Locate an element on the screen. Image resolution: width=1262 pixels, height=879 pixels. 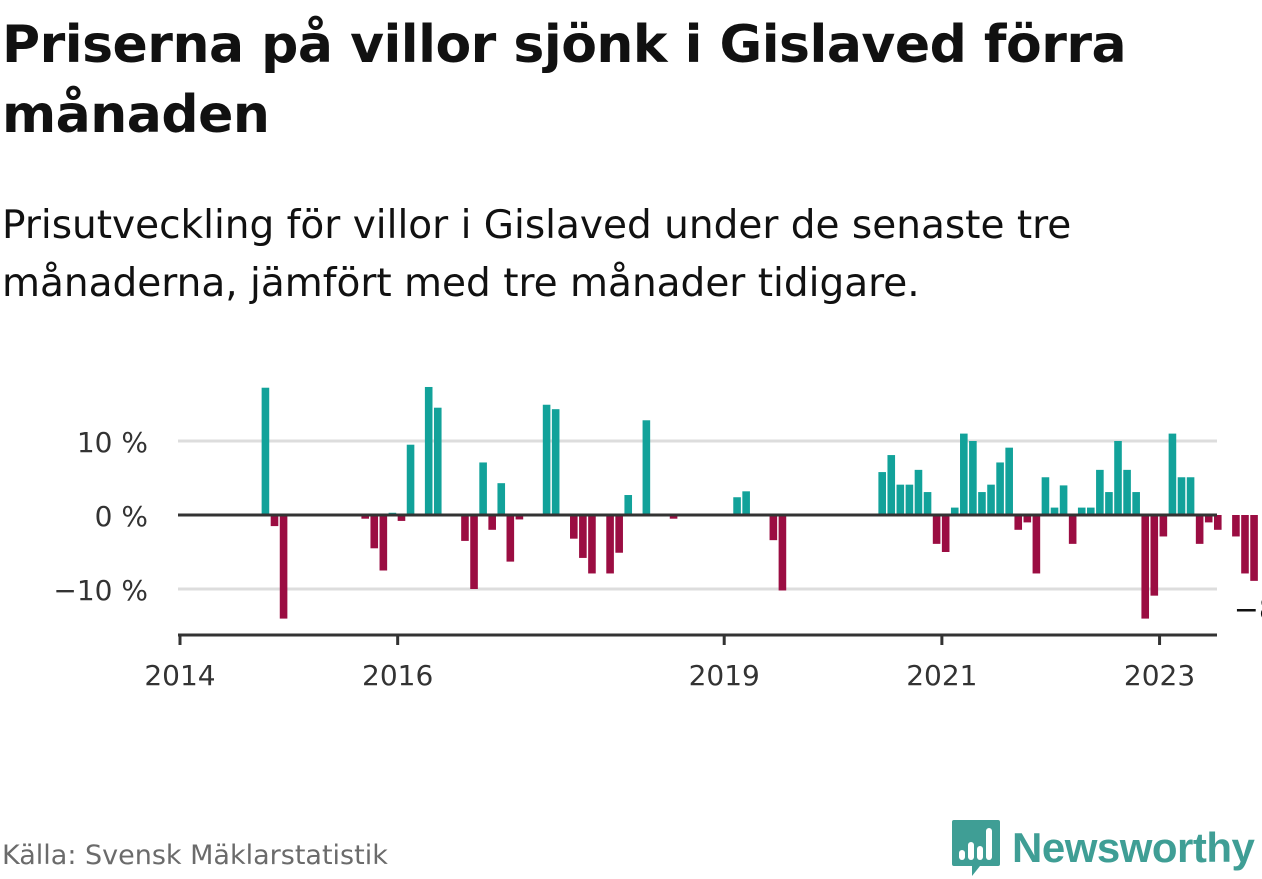
brand-name: Newsworthy is located at coordinates (1133, 847).